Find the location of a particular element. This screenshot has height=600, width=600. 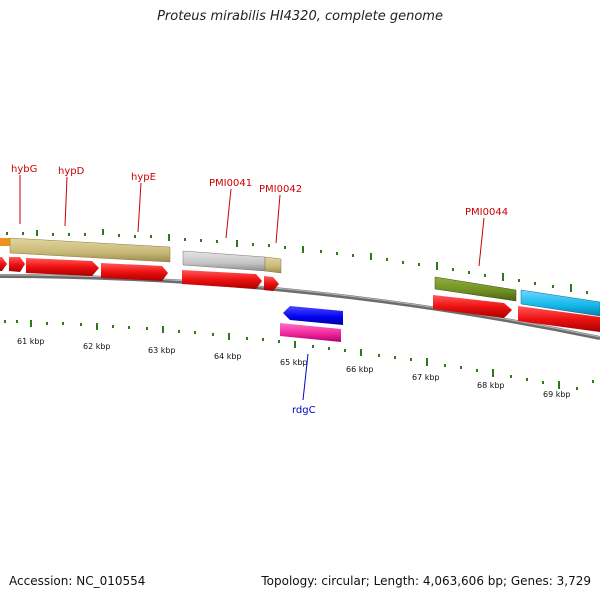

kbp-label-63: 63 kbp is located at coordinates (162, 350).